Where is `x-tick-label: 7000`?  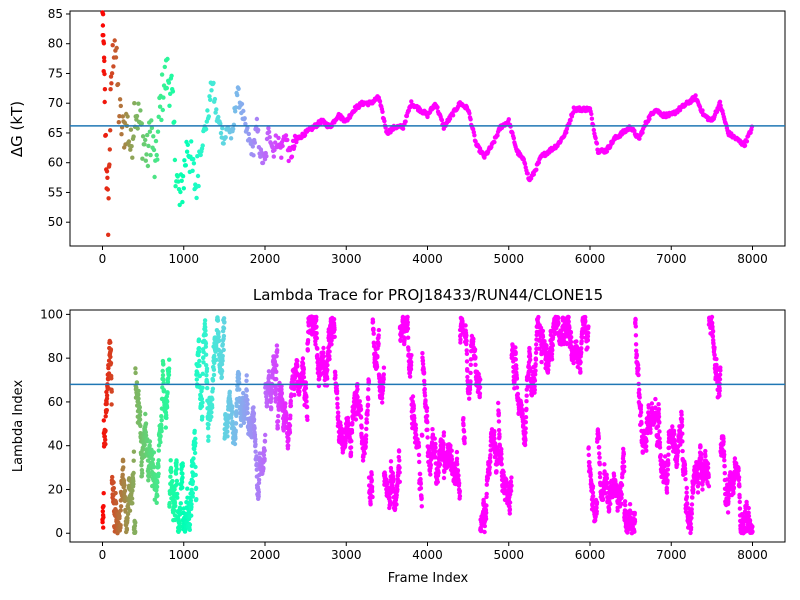
x-tick-label: 7000 is located at coordinates (671, 259).